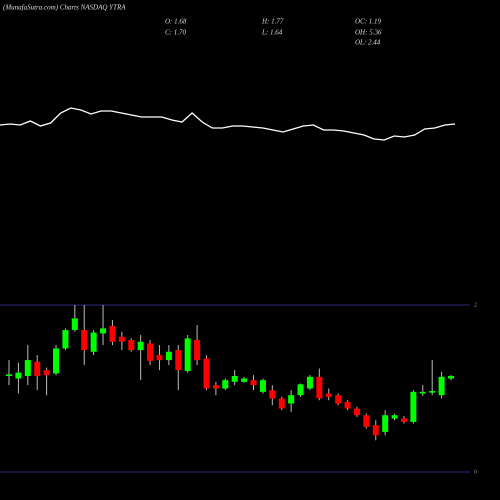  What do you see at coordinates (368, 43) in the screenshot?
I see `stat: OL: 2.44` at bounding box center [368, 43].